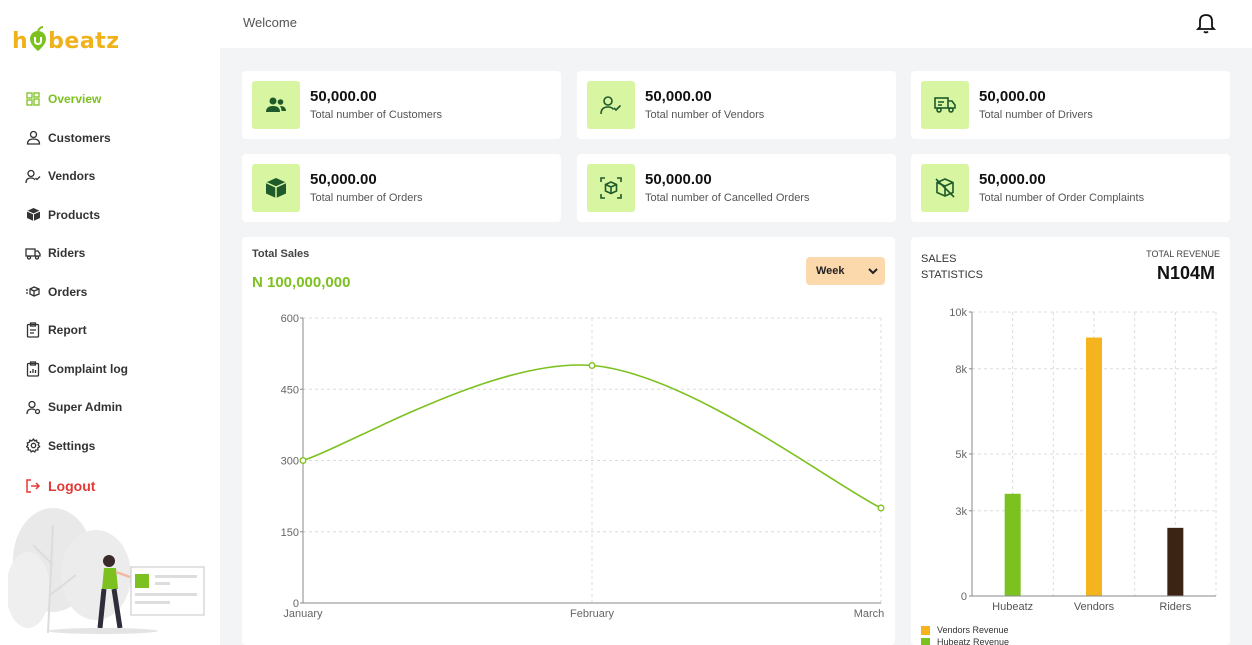 The image size is (1252, 645). What do you see at coordinates (1183, 254) in the screenshot?
I see `total-revenue-label: TOTAL REVENUE` at bounding box center [1183, 254].